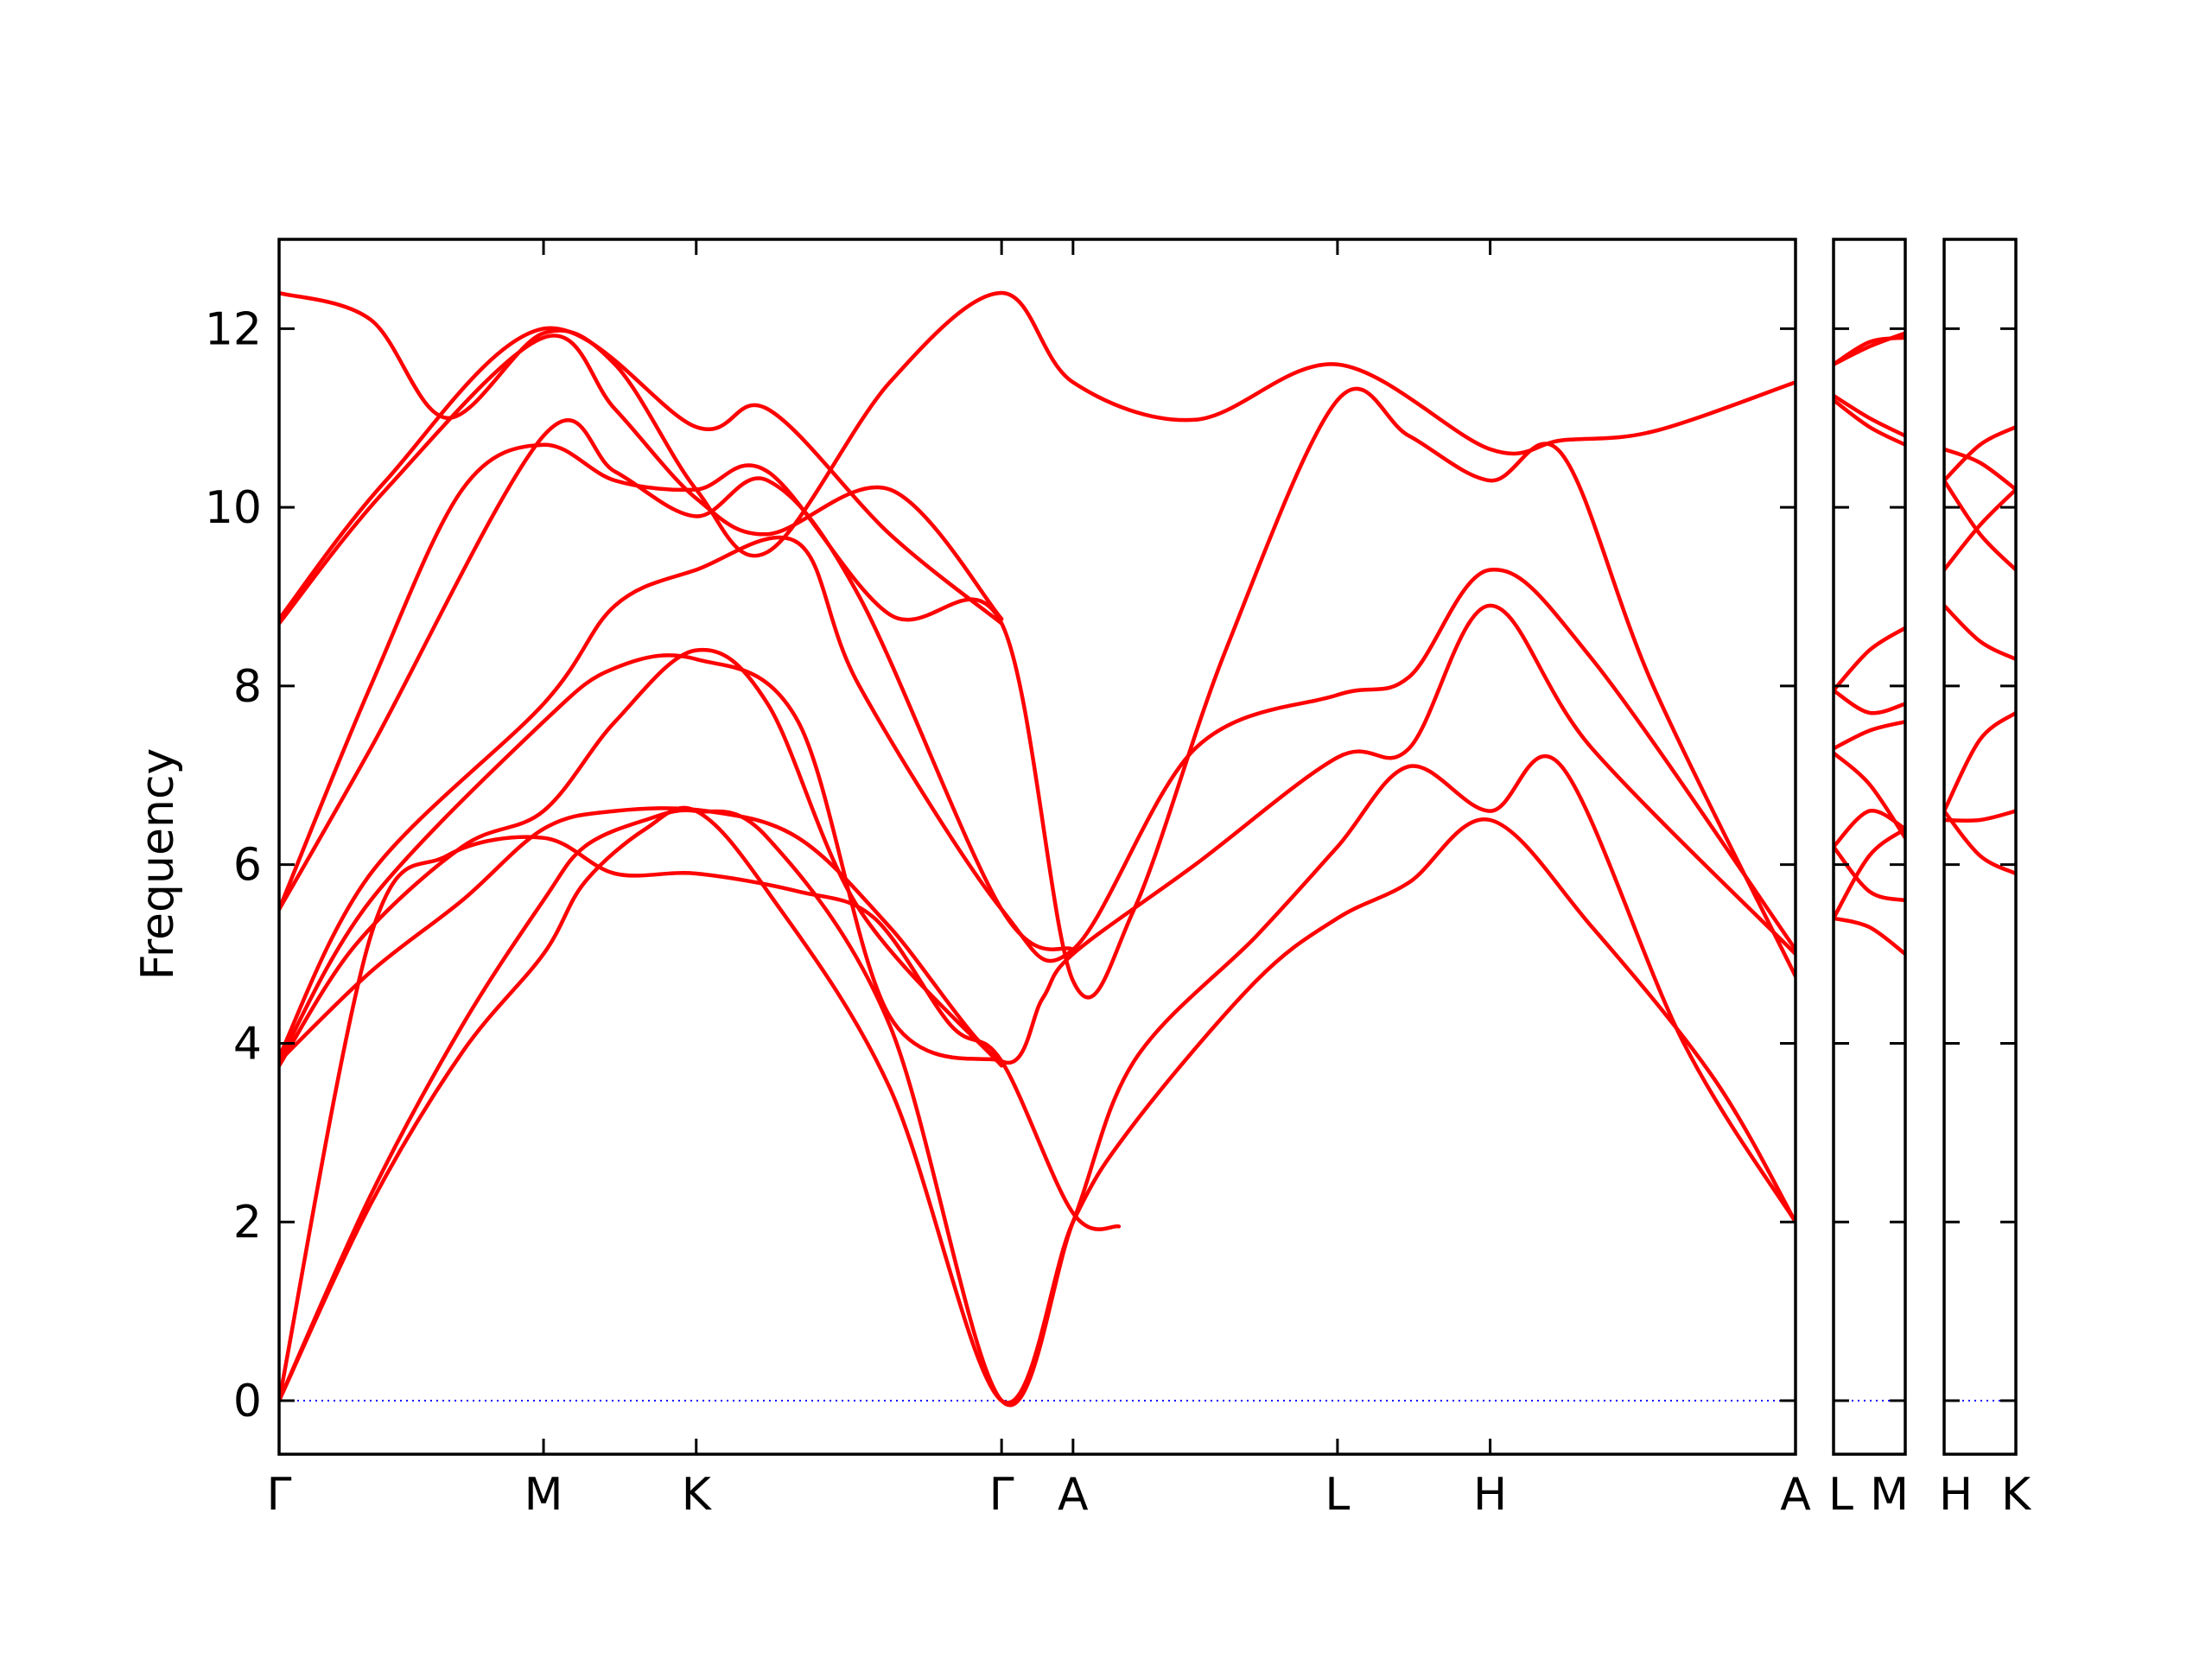 This screenshot has height=1659, width=2212. What do you see at coordinates (247, 687) in the screenshot?
I see `y-tick-label: 8` at bounding box center [247, 687].